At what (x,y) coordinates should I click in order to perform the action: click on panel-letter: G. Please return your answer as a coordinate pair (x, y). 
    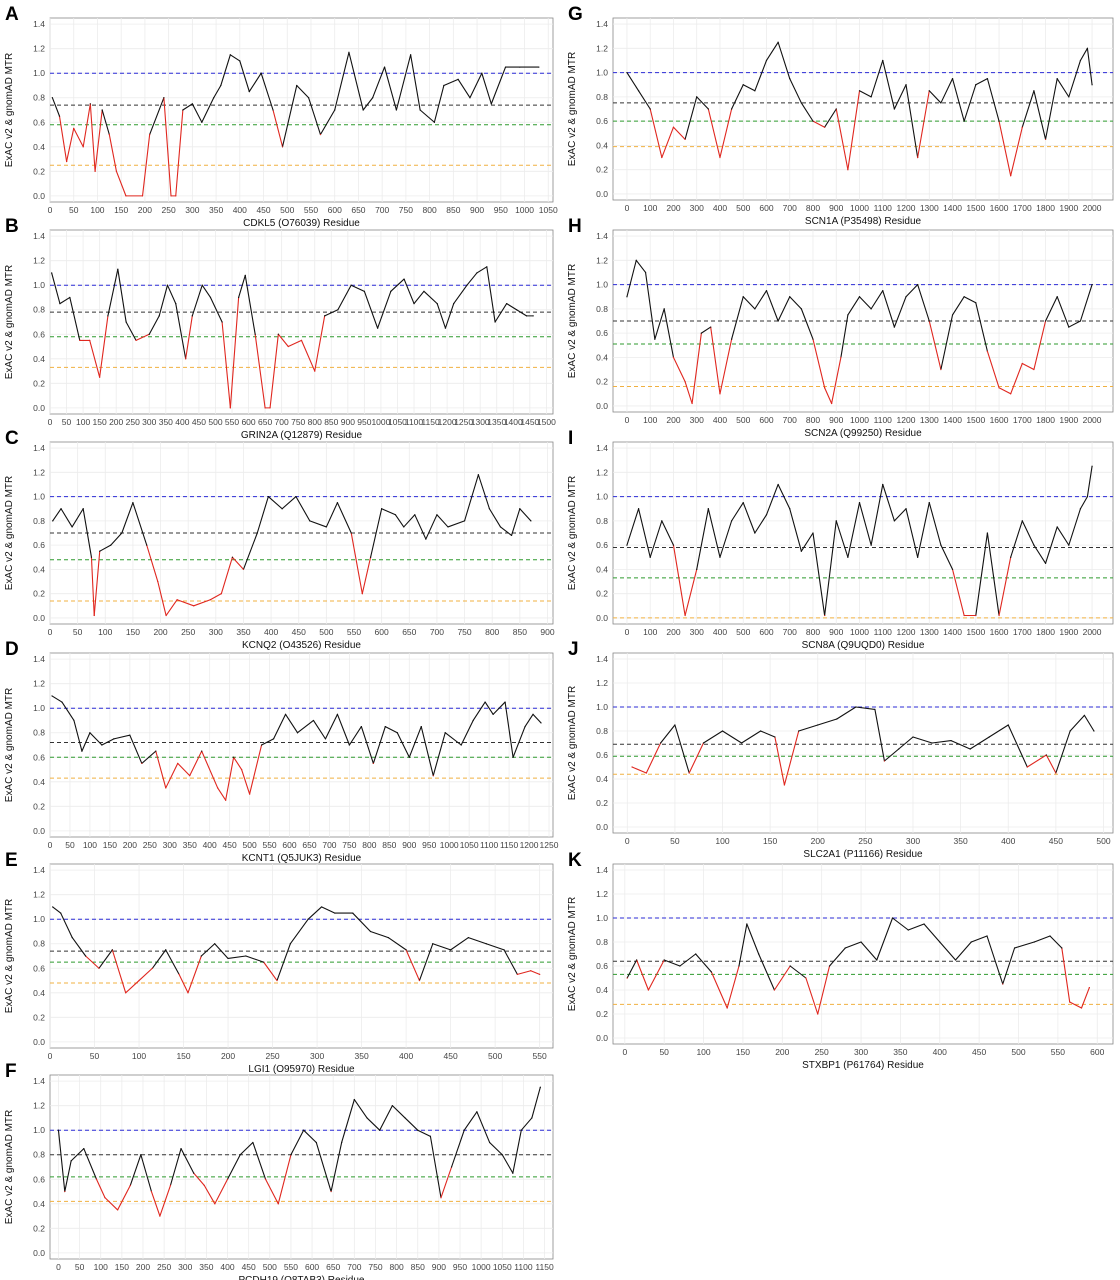
    Looking at the image, I should click on (575, 14).